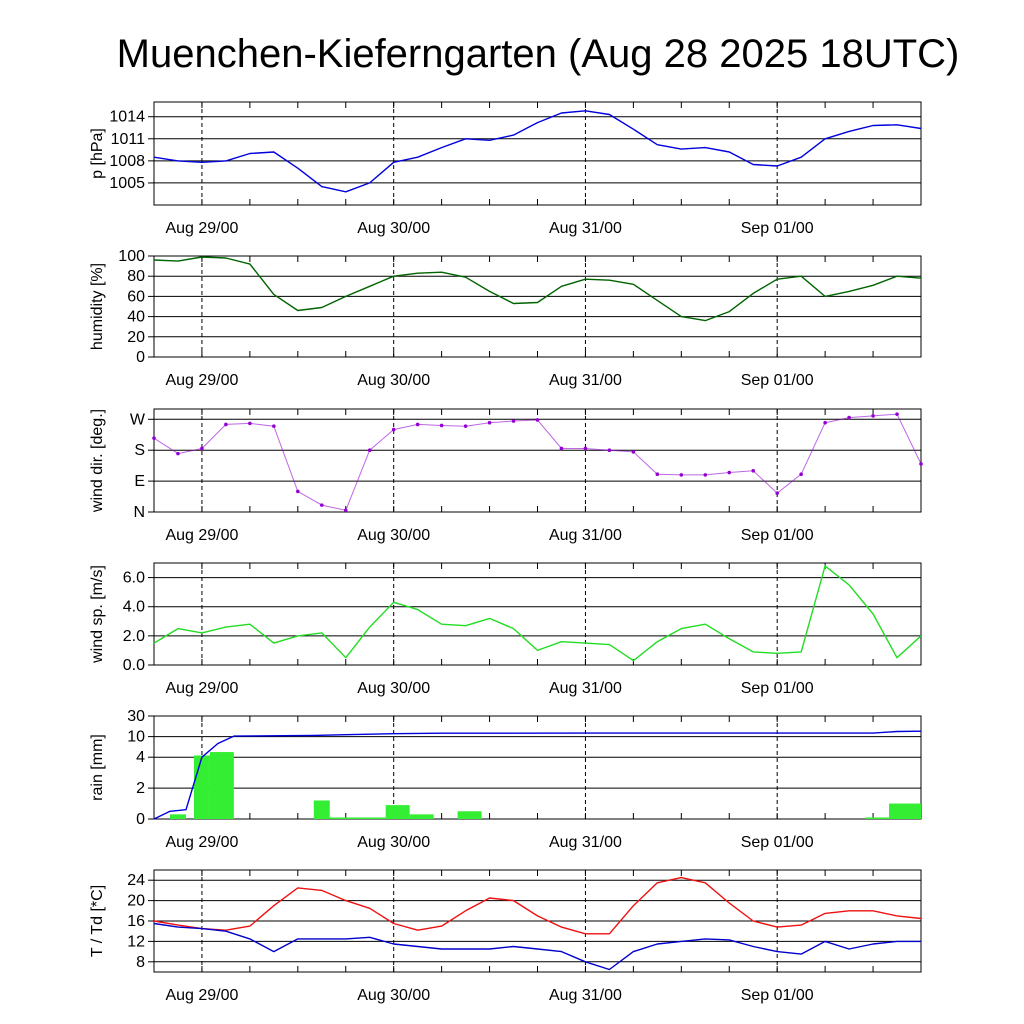 Image resolution: width=1024 pixels, height=1024 pixels. I want to click on series-line-wind_dir, so click(537, 462).